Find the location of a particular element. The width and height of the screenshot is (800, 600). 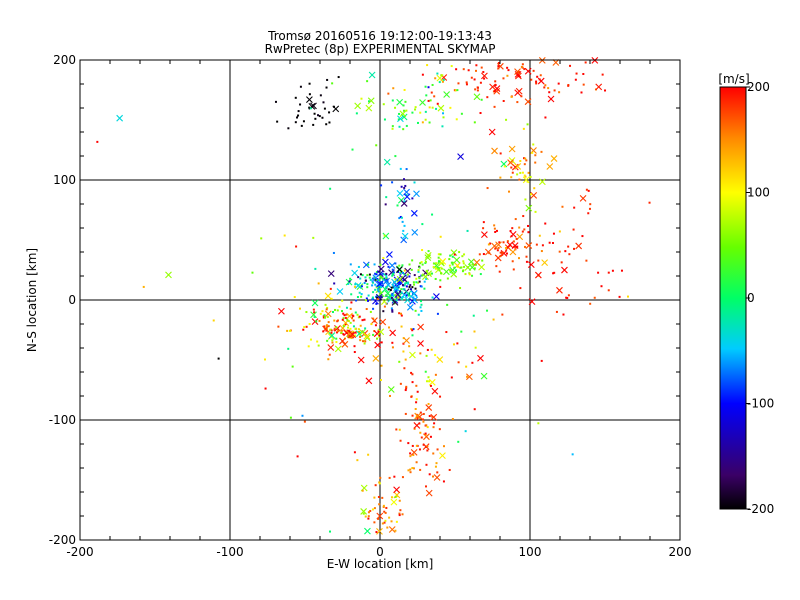

chart-subtitle: RwPretec (8p) EXPERIMENTAL SKYMAP is located at coordinates (380, 49).